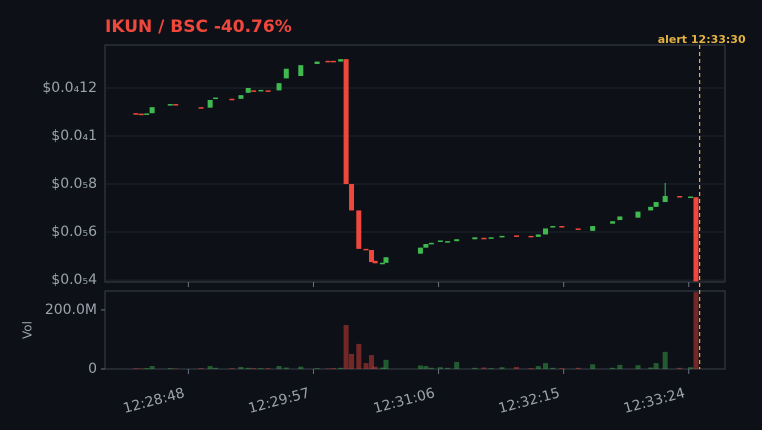 The height and width of the screenshot is (430, 762). What do you see at coordinates (702, 39) in the screenshot?
I see `alert-label: alert 12:33:30` at bounding box center [702, 39].